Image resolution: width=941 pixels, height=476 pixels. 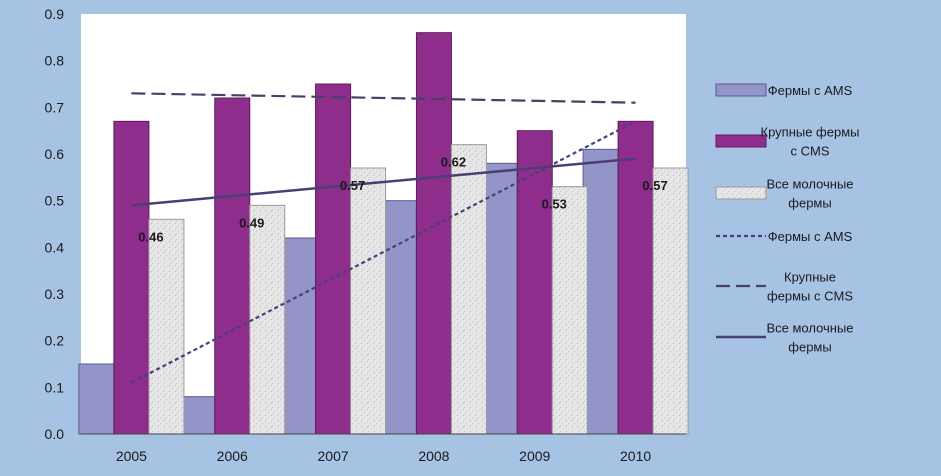 What do you see at coordinates (433, 456) in the screenshot?
I see `x-tick-label: 2008` at bounding box center [433, 456].